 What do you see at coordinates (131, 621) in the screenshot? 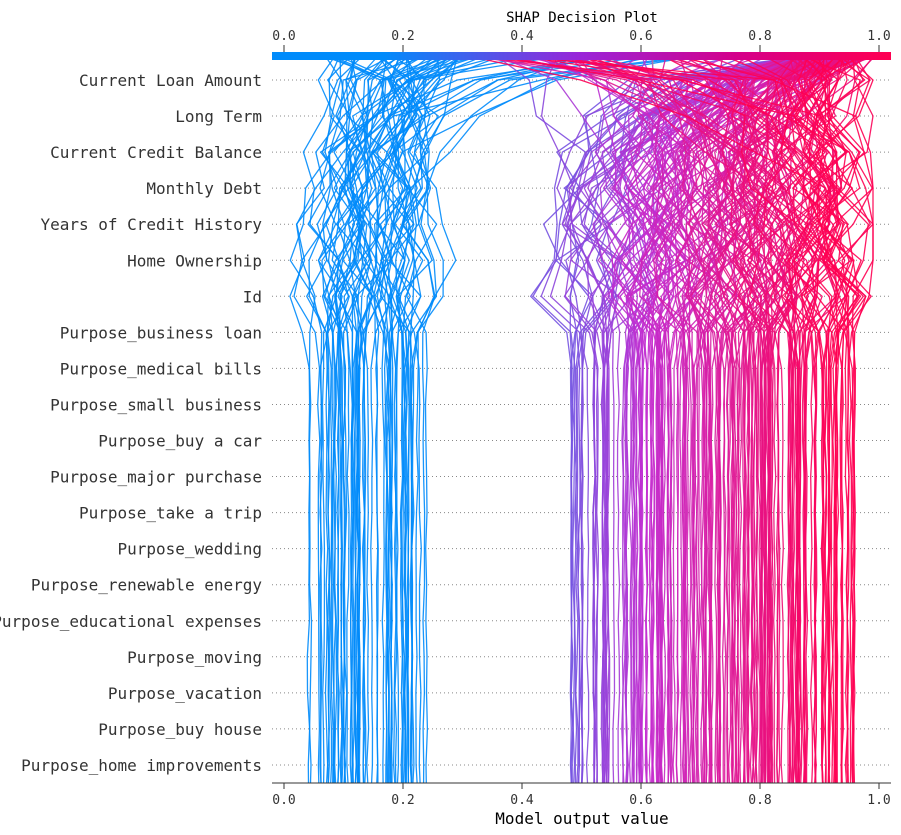
I see `feature-label: Purpose_educational expenses` at bounding box center [131, 621].